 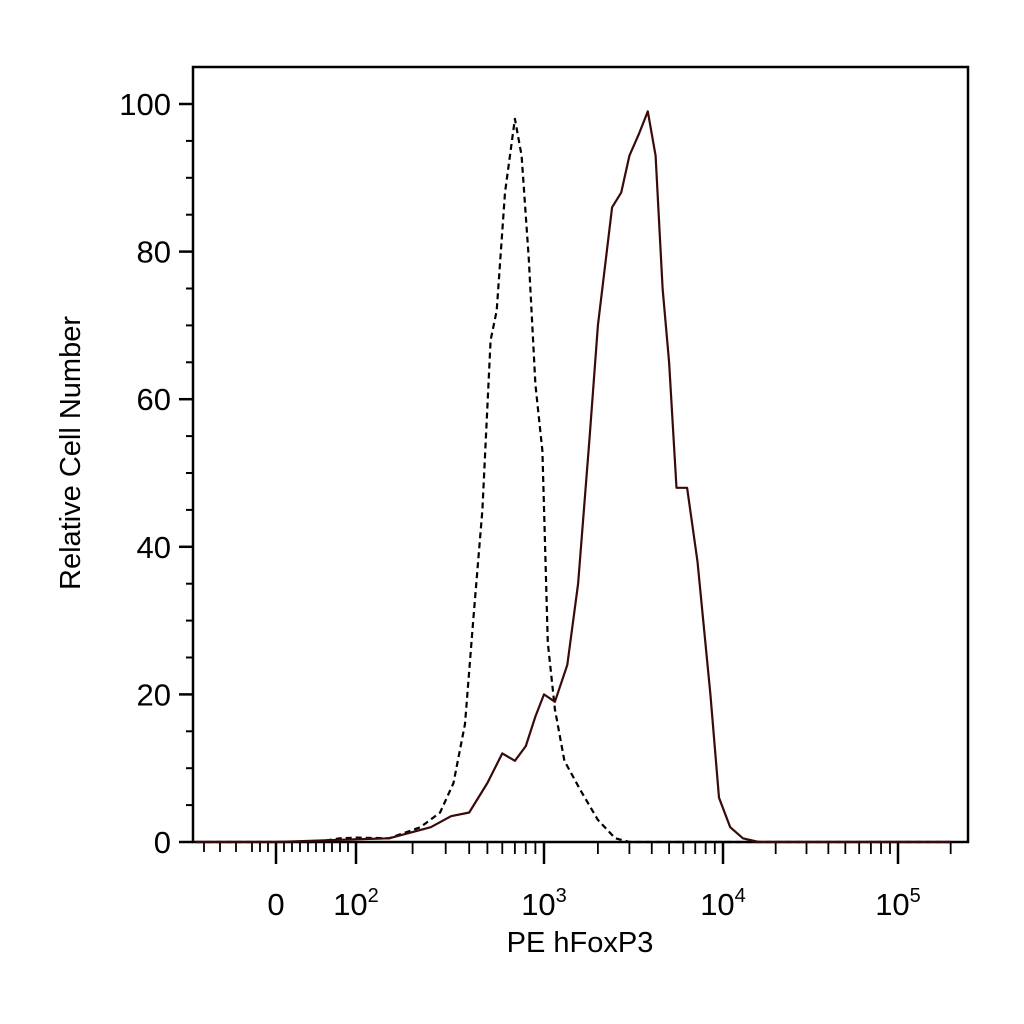 What do you see at coordinates (898, 903) in the screenshot?
I see `x-tick-label: 10⁵` at bounding box center [898, 903].